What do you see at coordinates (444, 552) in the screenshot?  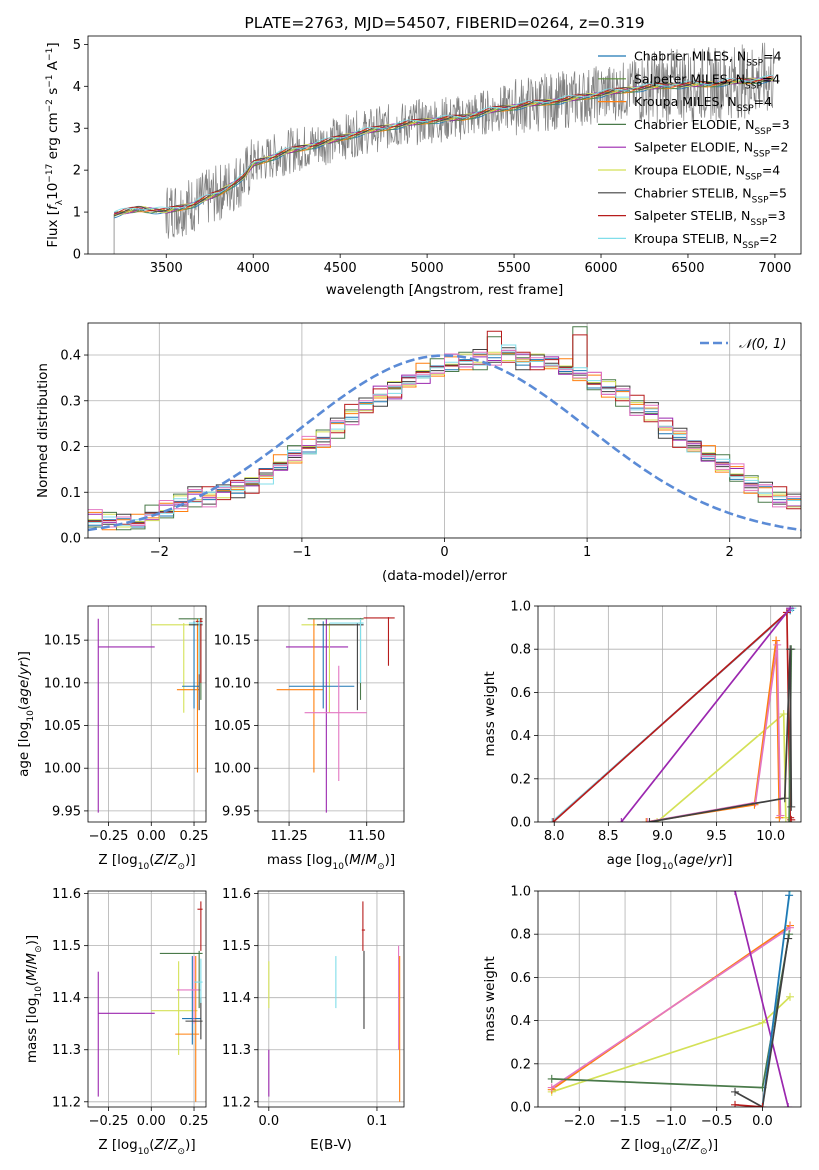 I see `x-tick-label: 0` at bounding box center [444, 552].